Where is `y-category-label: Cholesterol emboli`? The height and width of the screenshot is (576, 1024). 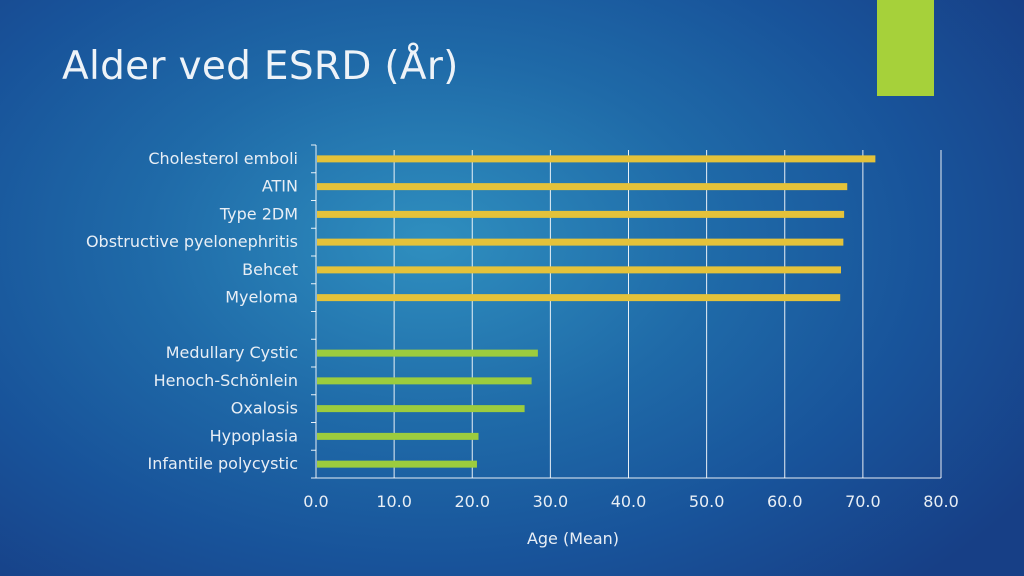 y-category-label: Cholesterol emboli is located at coordinates (223, 158).